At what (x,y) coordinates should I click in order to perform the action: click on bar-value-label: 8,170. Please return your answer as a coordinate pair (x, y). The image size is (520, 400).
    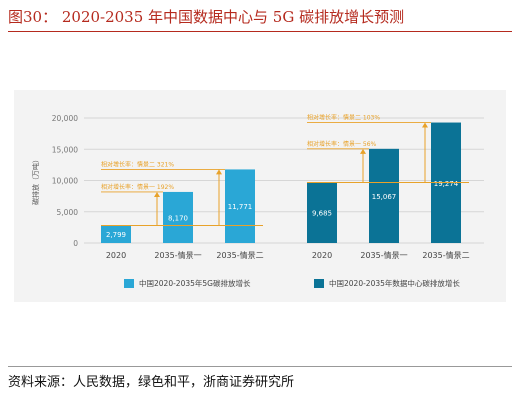
    Looking at the image, I should click on (178, 218).